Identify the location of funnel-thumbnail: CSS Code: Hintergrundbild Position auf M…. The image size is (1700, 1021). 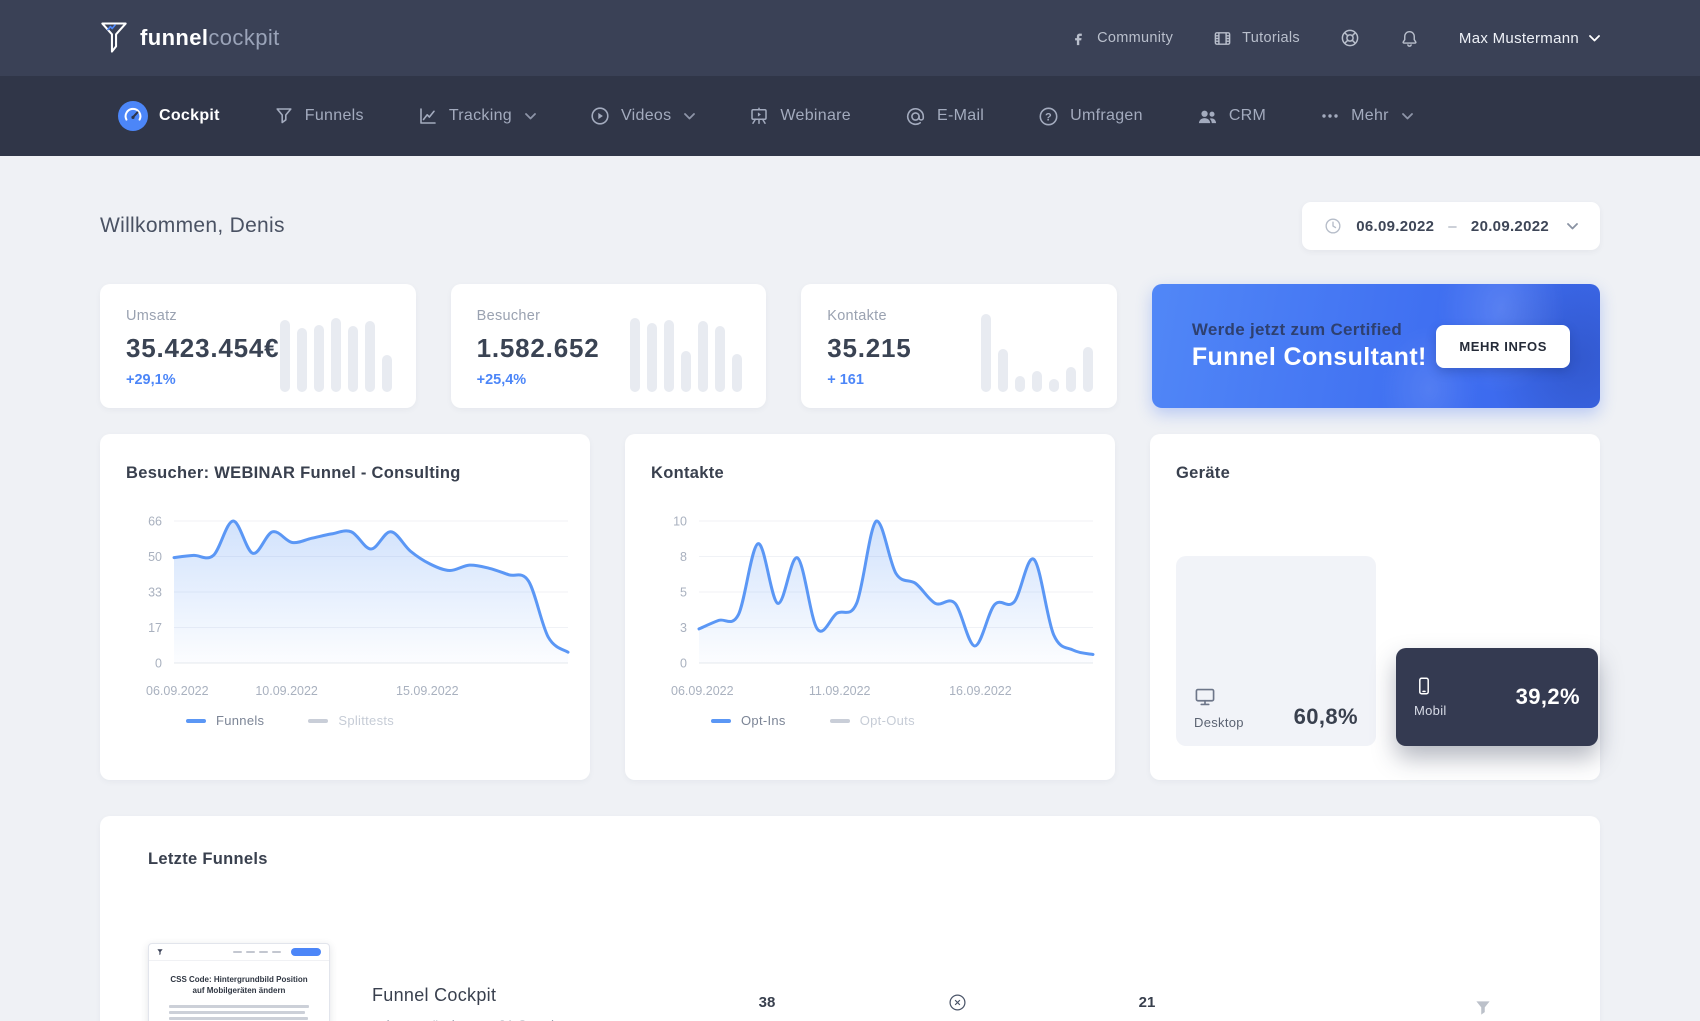
(239, 982).